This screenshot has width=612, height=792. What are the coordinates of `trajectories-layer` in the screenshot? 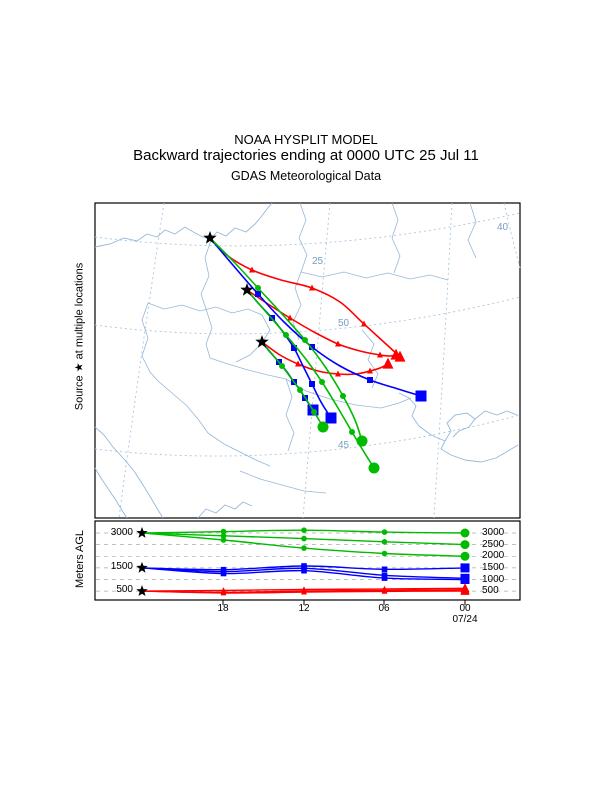 It's located at (318, 355).